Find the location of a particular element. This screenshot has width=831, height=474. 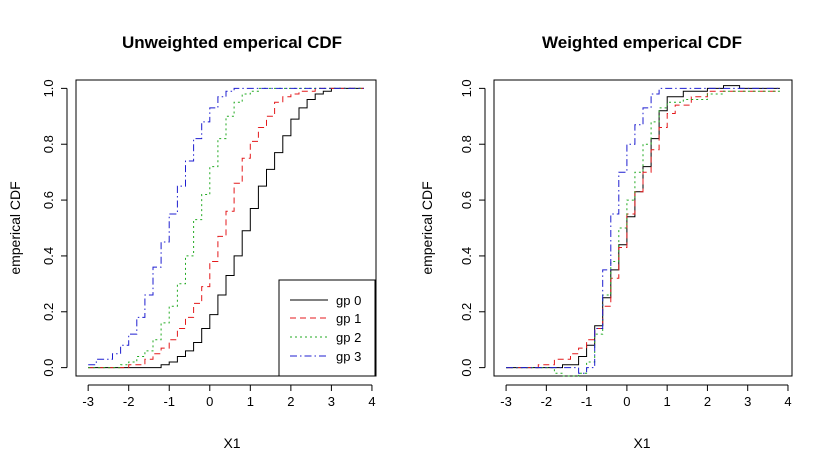

legend-label: gp 2 is located at coordinates (348, 337).